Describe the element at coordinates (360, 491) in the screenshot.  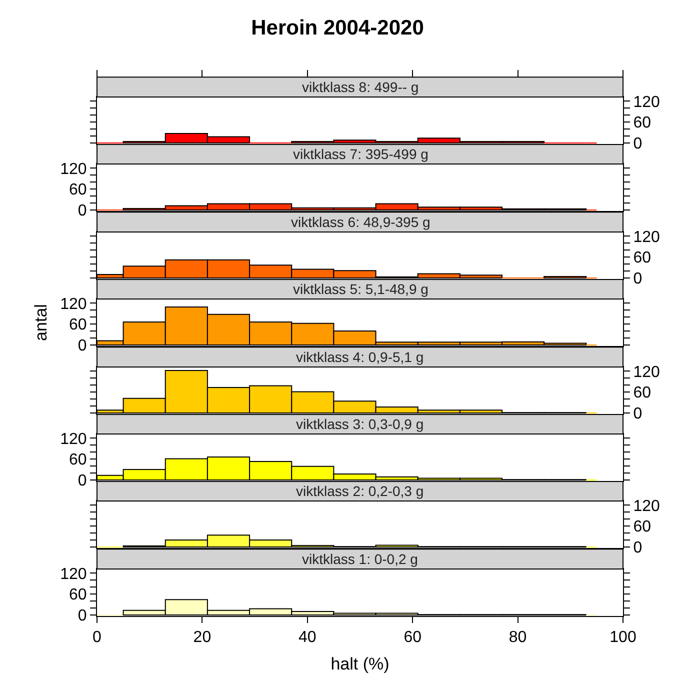
I see `chart-subtitle: viktklass 2: 0,2-0,3 g` at that location.